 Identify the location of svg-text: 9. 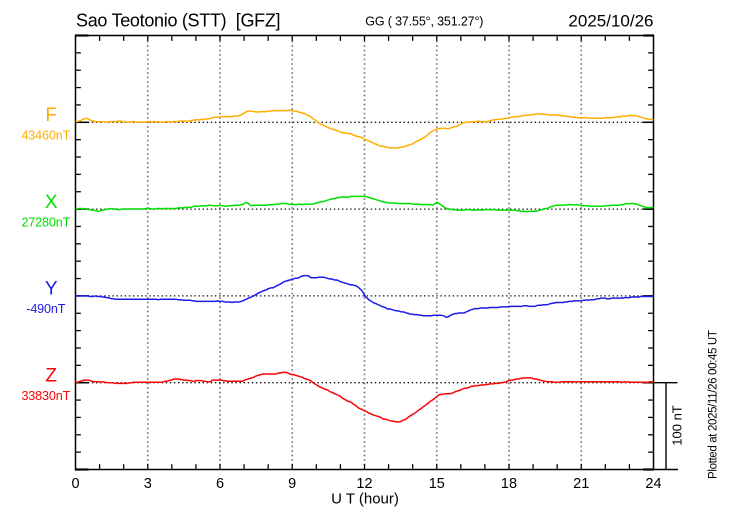
(292, 484).